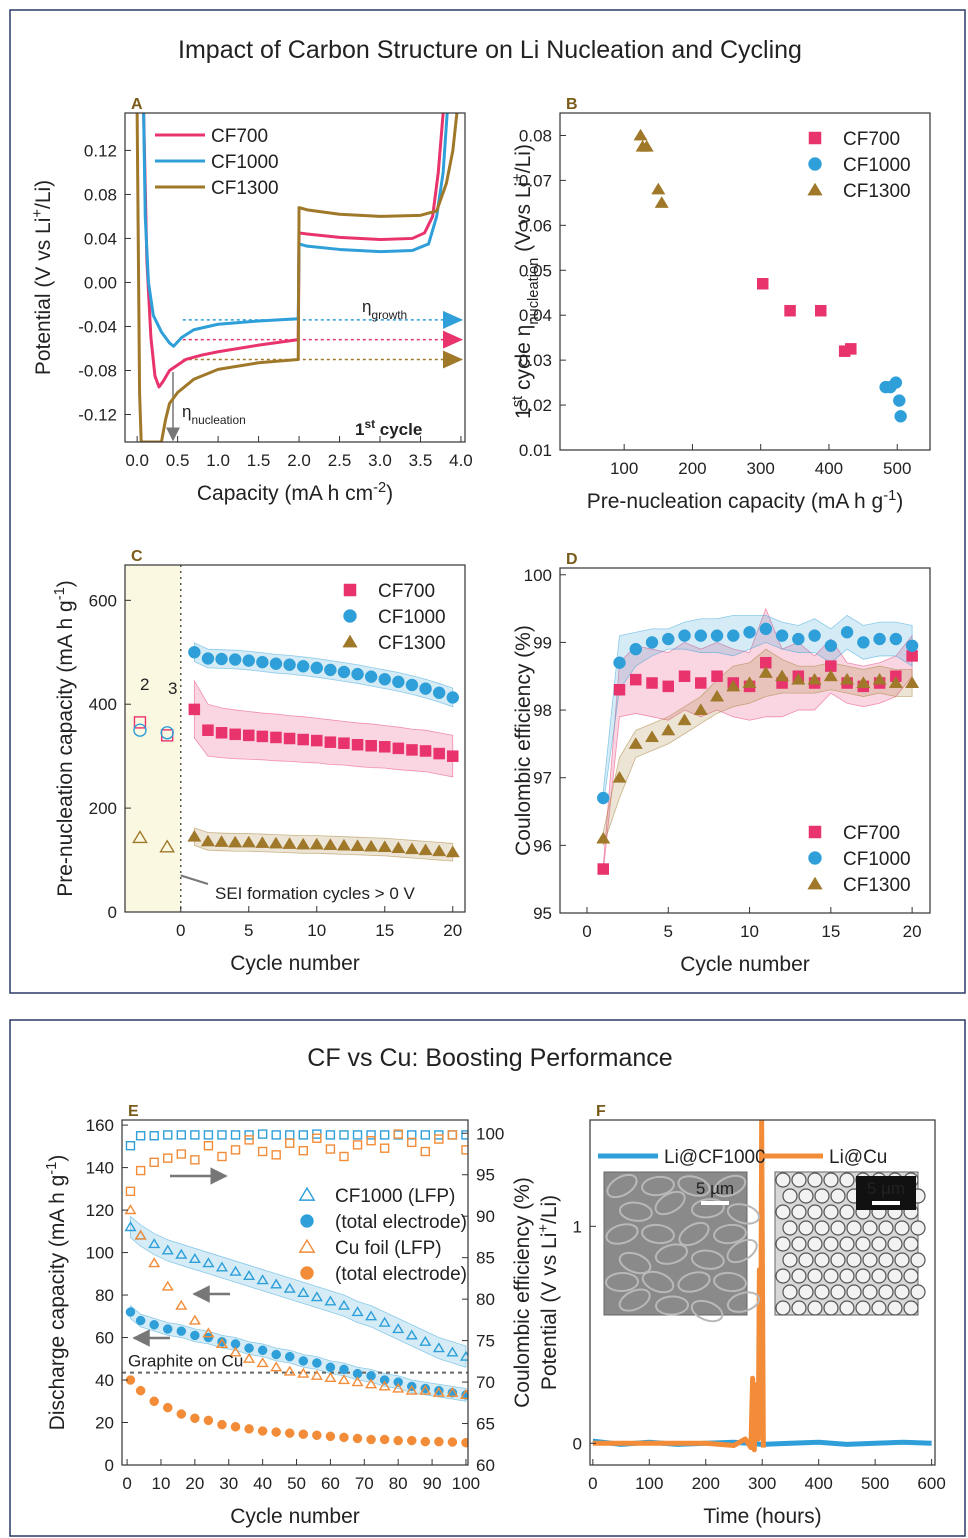 Image resolution: width=968 pixels, height=1538 pixels. Describe the element at coordinates (379, 488) in the screenshot. I see `x-axis-label-part: -2` at that location.